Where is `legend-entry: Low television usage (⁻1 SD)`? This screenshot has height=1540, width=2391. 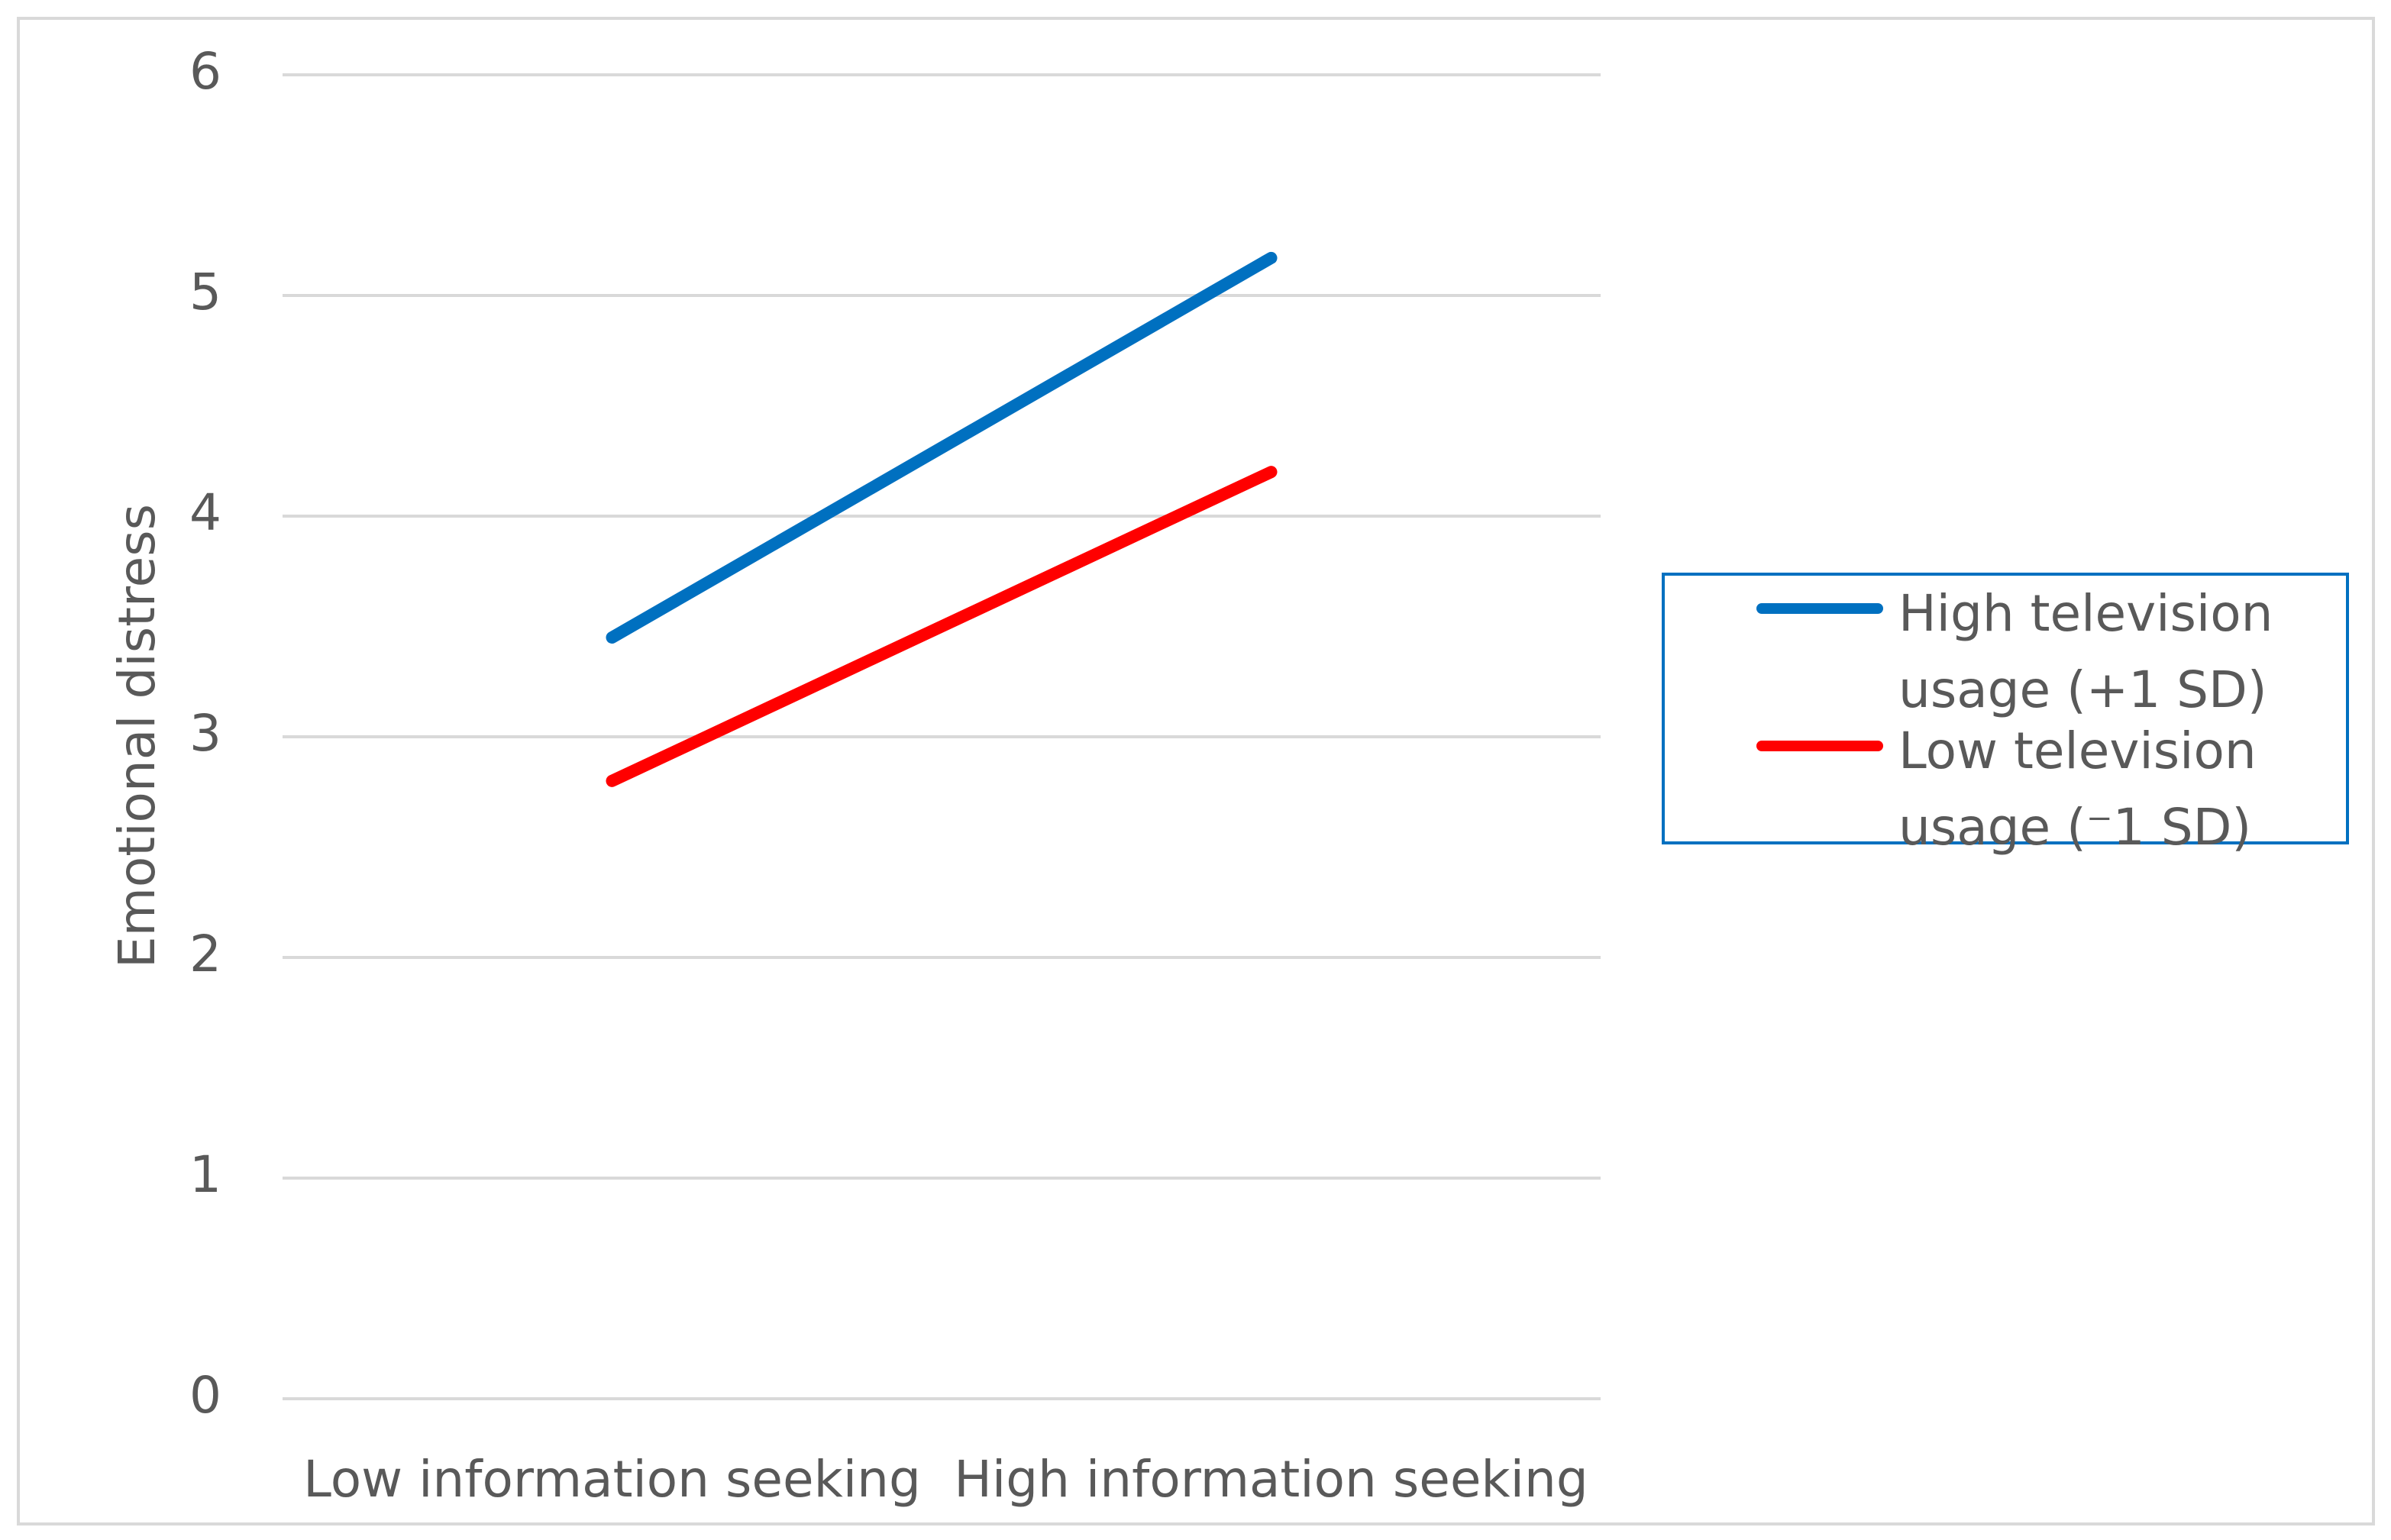
legend-entry: Low television usage (⁻1 SD) is located at coordinates (2004, 785).